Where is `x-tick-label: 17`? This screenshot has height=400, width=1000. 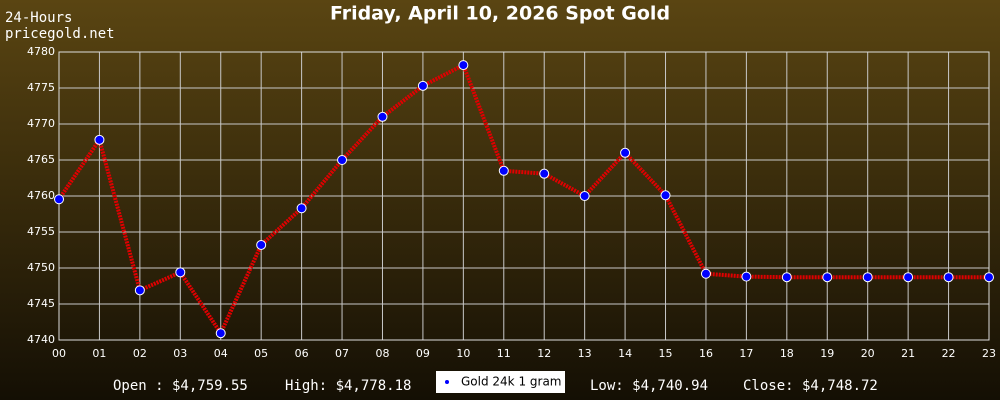
x-tick-label: 17 is located at coordinates (746, 353).